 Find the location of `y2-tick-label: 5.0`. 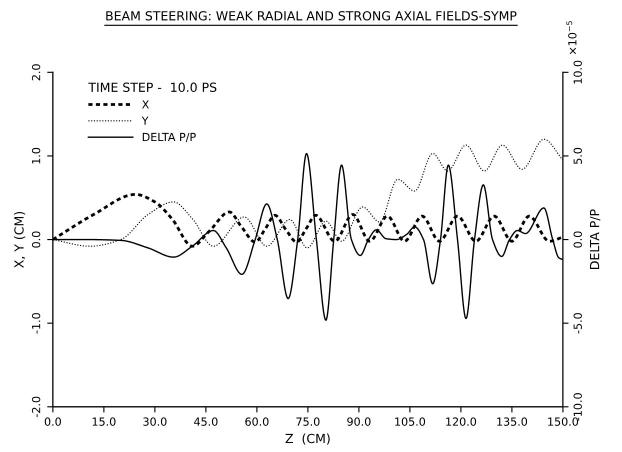

y2-tick-label: 5.0 is located at coordinates (578, 156).